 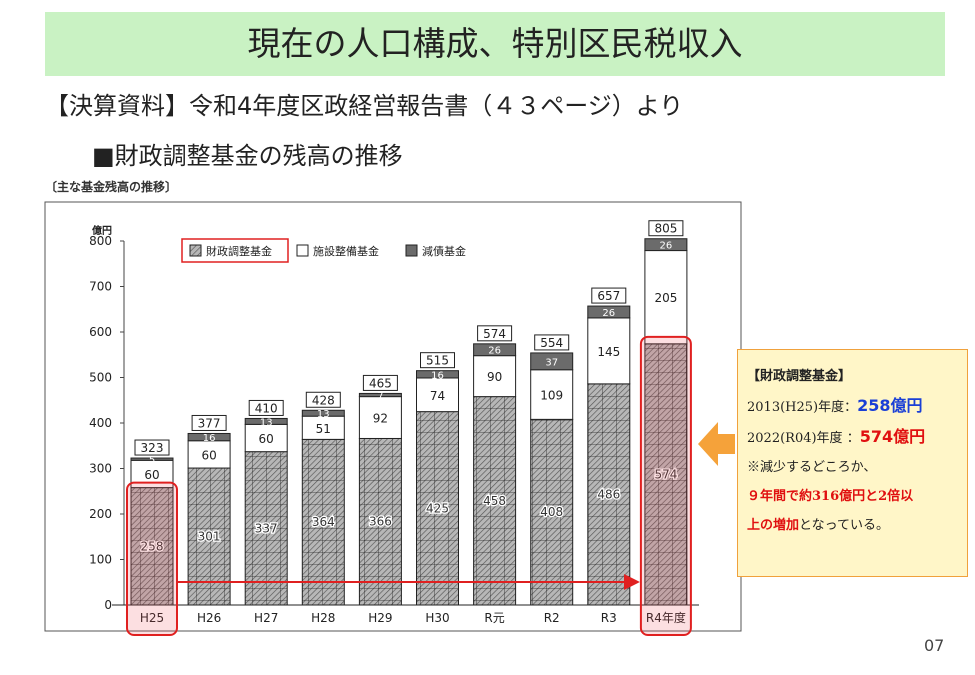 I want to click on label-debt-reduction-fund: 7, so click(x=380, y=396).